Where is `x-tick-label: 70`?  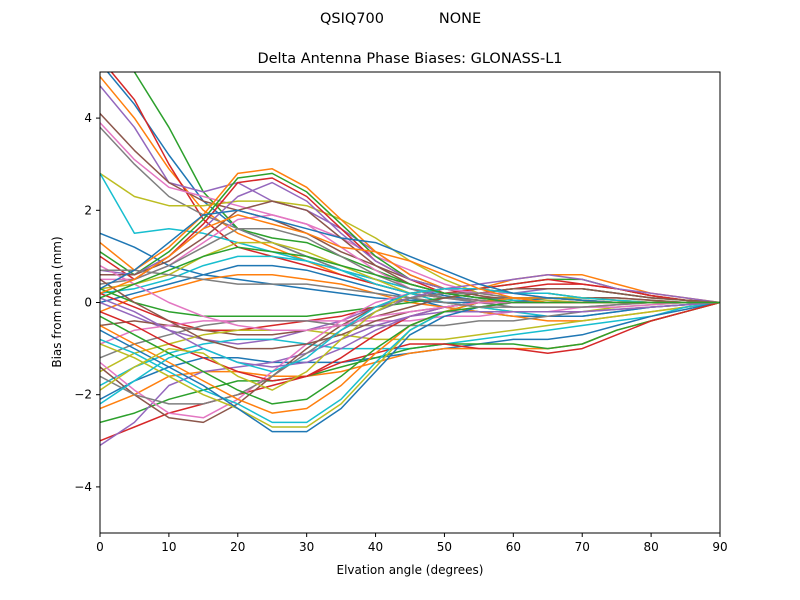 x-tick-label: 70 is located at coordinates (582, 547).